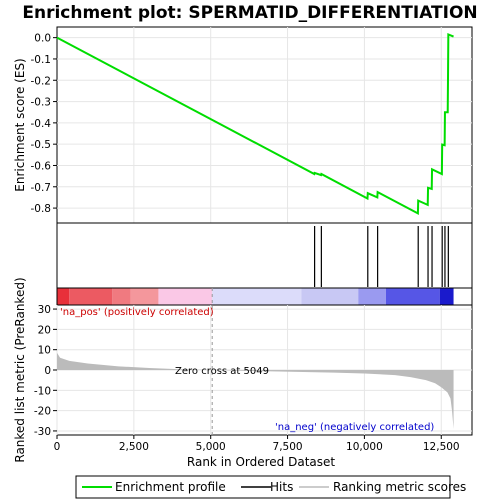 The height and width of the screenshot is (500, 500). What do you see at coordinates (222, 371) in the screenshot?
I see `zero-cross-annotation: Zero cross at 5049` at bounding box center [222, 371].